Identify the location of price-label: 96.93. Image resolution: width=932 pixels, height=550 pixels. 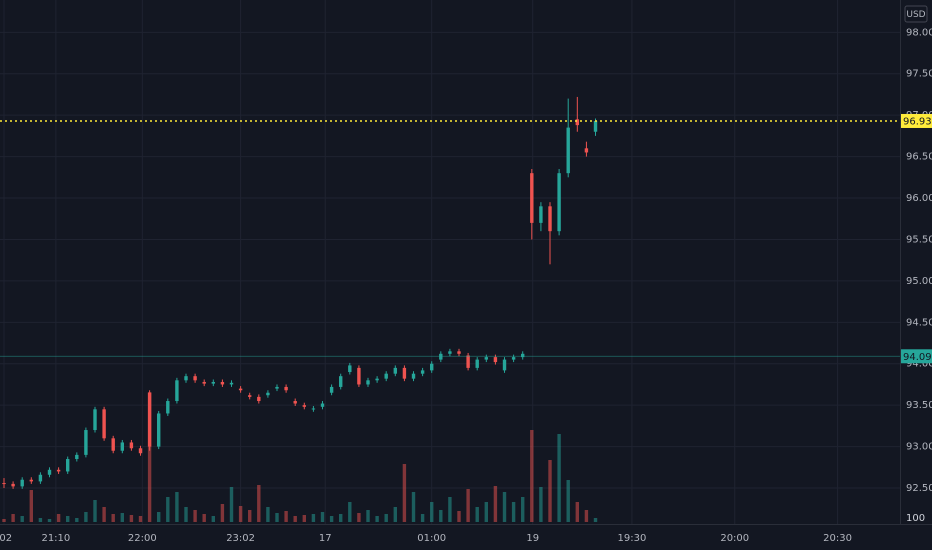
(917, 121).